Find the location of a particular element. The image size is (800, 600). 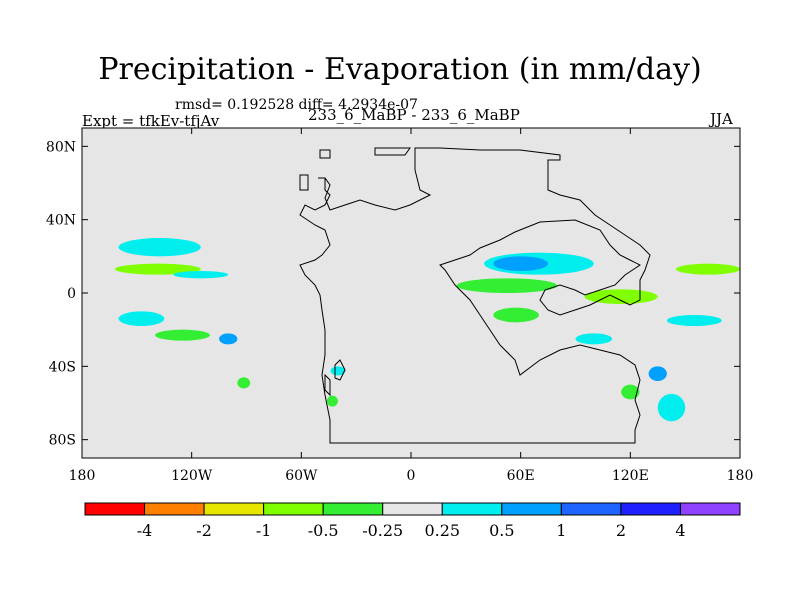

y-tick-label: 80S is located at coordinates (62, 441).